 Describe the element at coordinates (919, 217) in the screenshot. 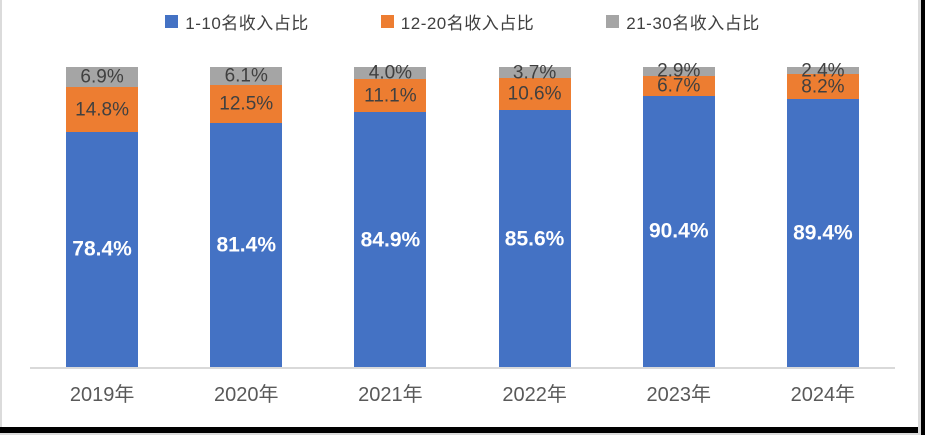

I see `right-border-line` at that location.